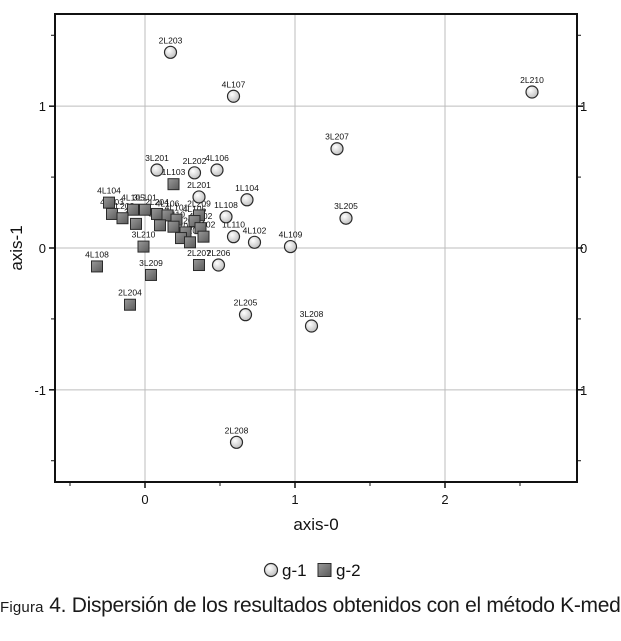  Describe the element at coordinates (233, 225) in the screenshot. I see `point-label: 1L110` at that location.